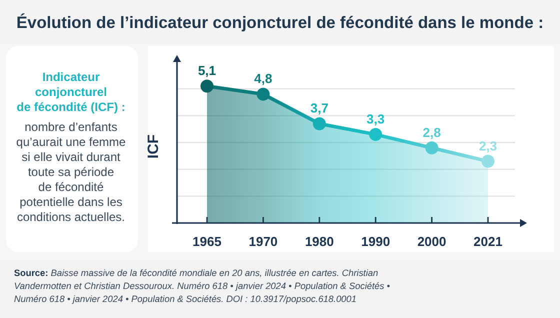 The image size is (560, 318). What do you see at coordinates (431, 241) in the screenshot?
I see `x-tick-label: 2000` at bounding box center [431, 241].